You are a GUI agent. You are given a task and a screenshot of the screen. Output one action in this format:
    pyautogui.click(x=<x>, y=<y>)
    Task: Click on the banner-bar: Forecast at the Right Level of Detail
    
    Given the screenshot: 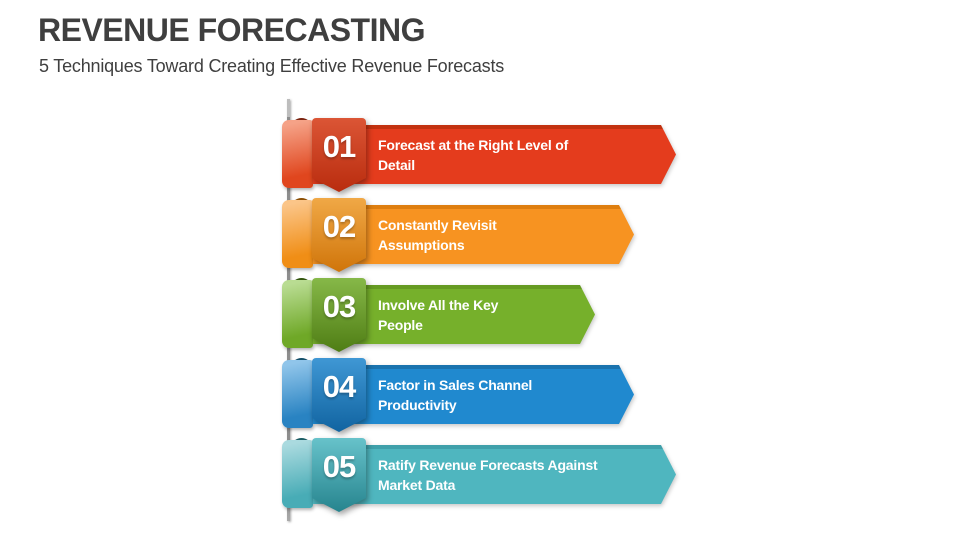 What is the action you would take?
    pyautogui.click(x=494, y=154)
    